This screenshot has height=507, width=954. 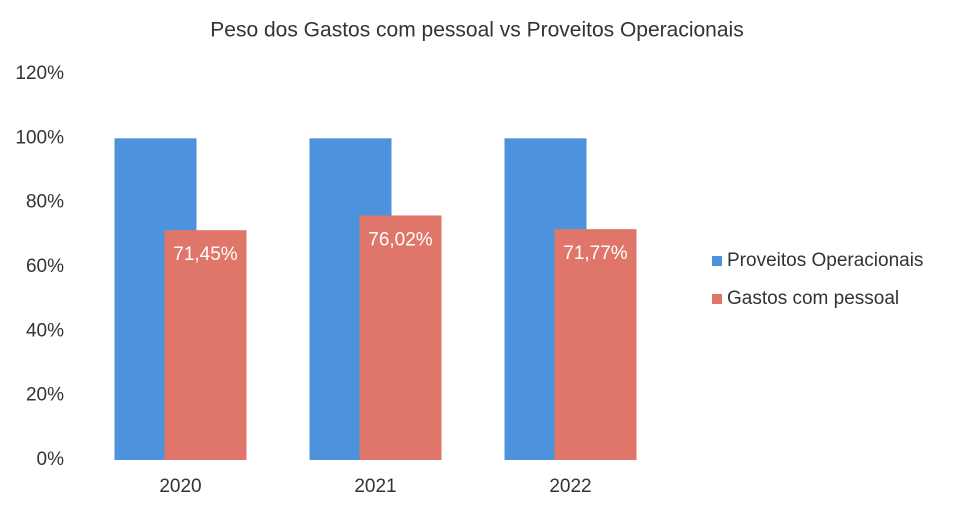 I want to click on data-label: 71,77%, so click(x=595, y=253).